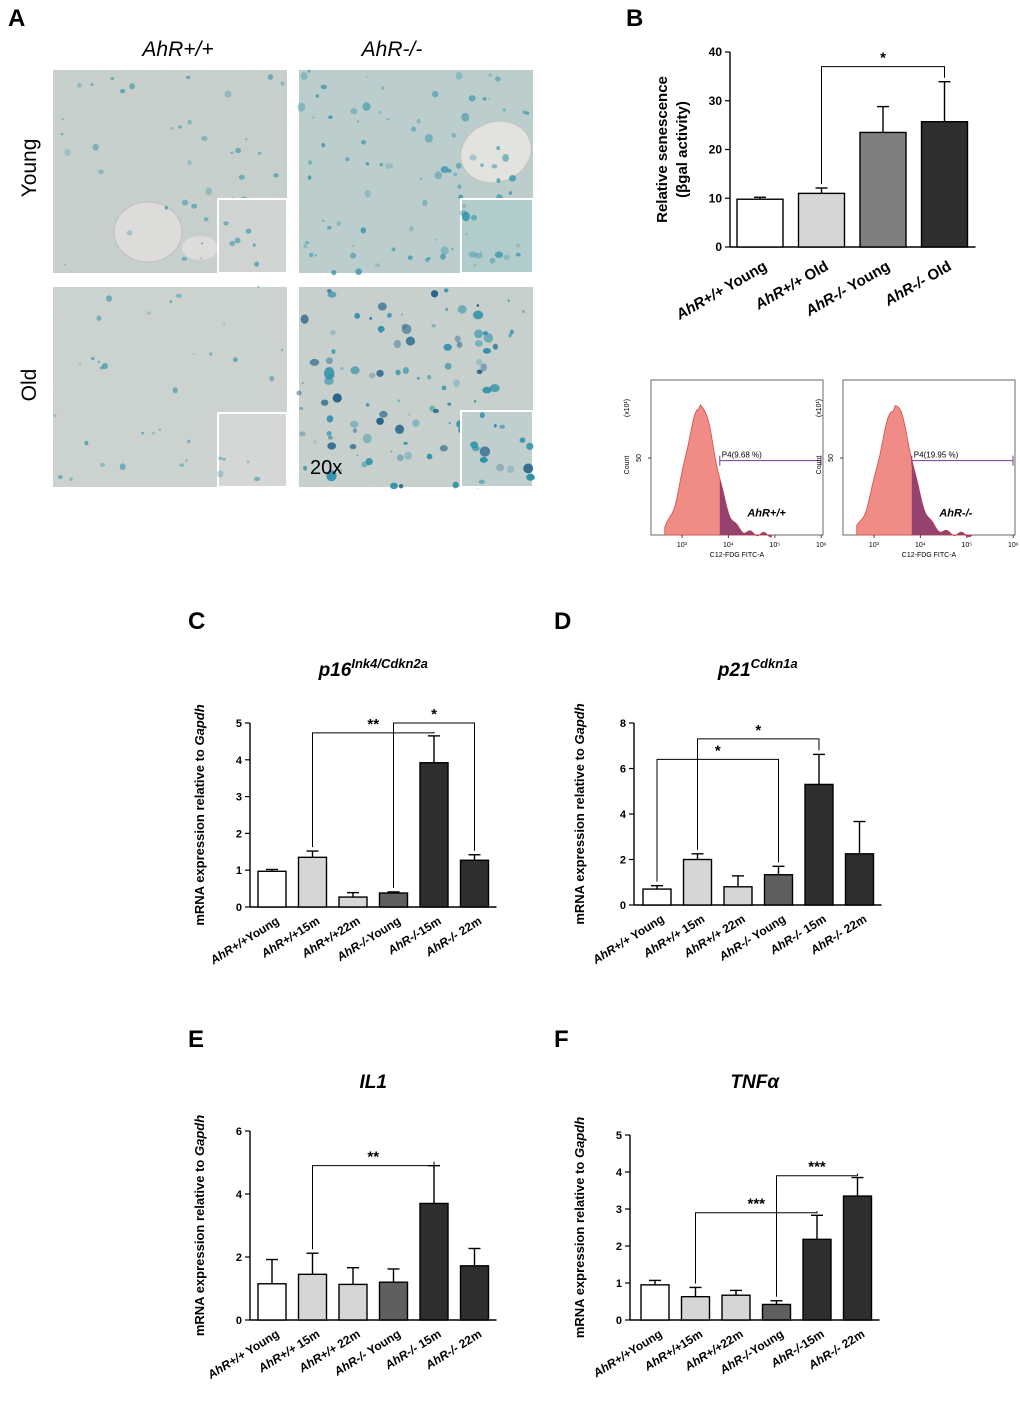 The image size is (1020, 1411). I want to click on panel-letter-c: C, so click(196, 621).